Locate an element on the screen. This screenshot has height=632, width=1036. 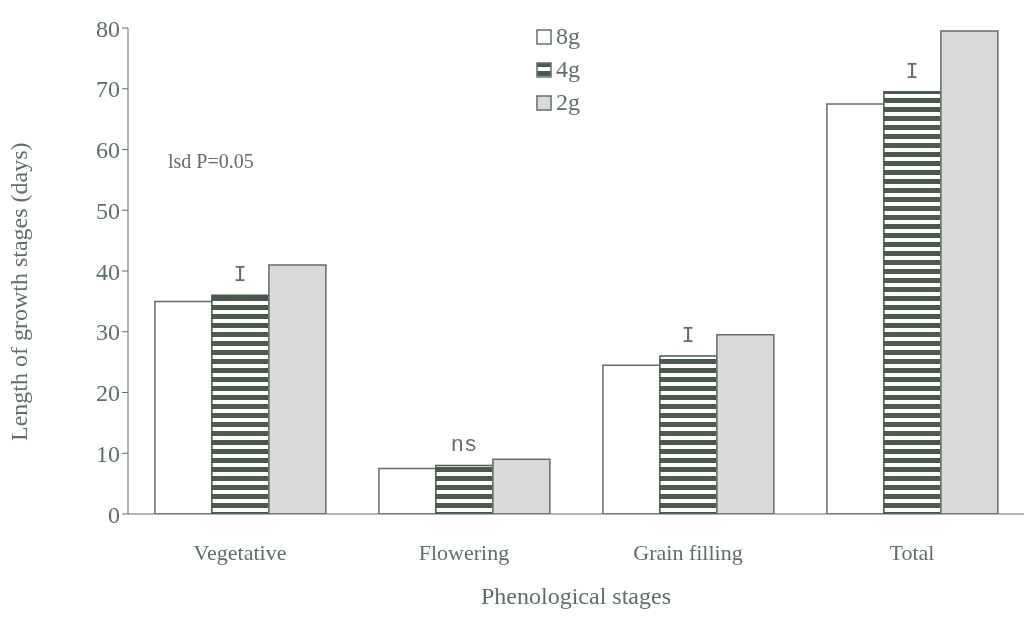
legend-label: 4g is located at coordinates (568, 69).